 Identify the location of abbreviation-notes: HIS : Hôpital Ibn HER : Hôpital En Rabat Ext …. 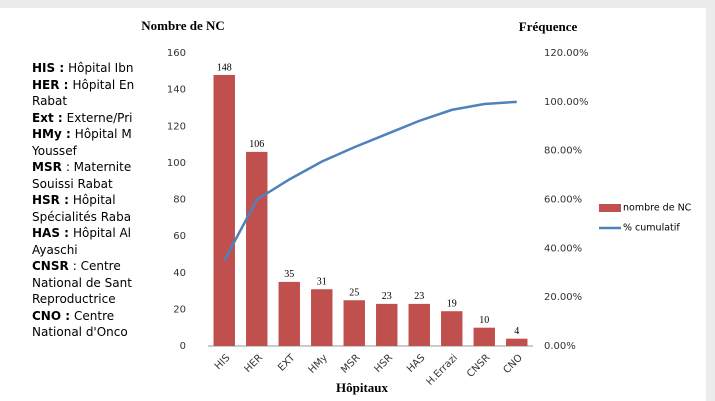
(83, 200).